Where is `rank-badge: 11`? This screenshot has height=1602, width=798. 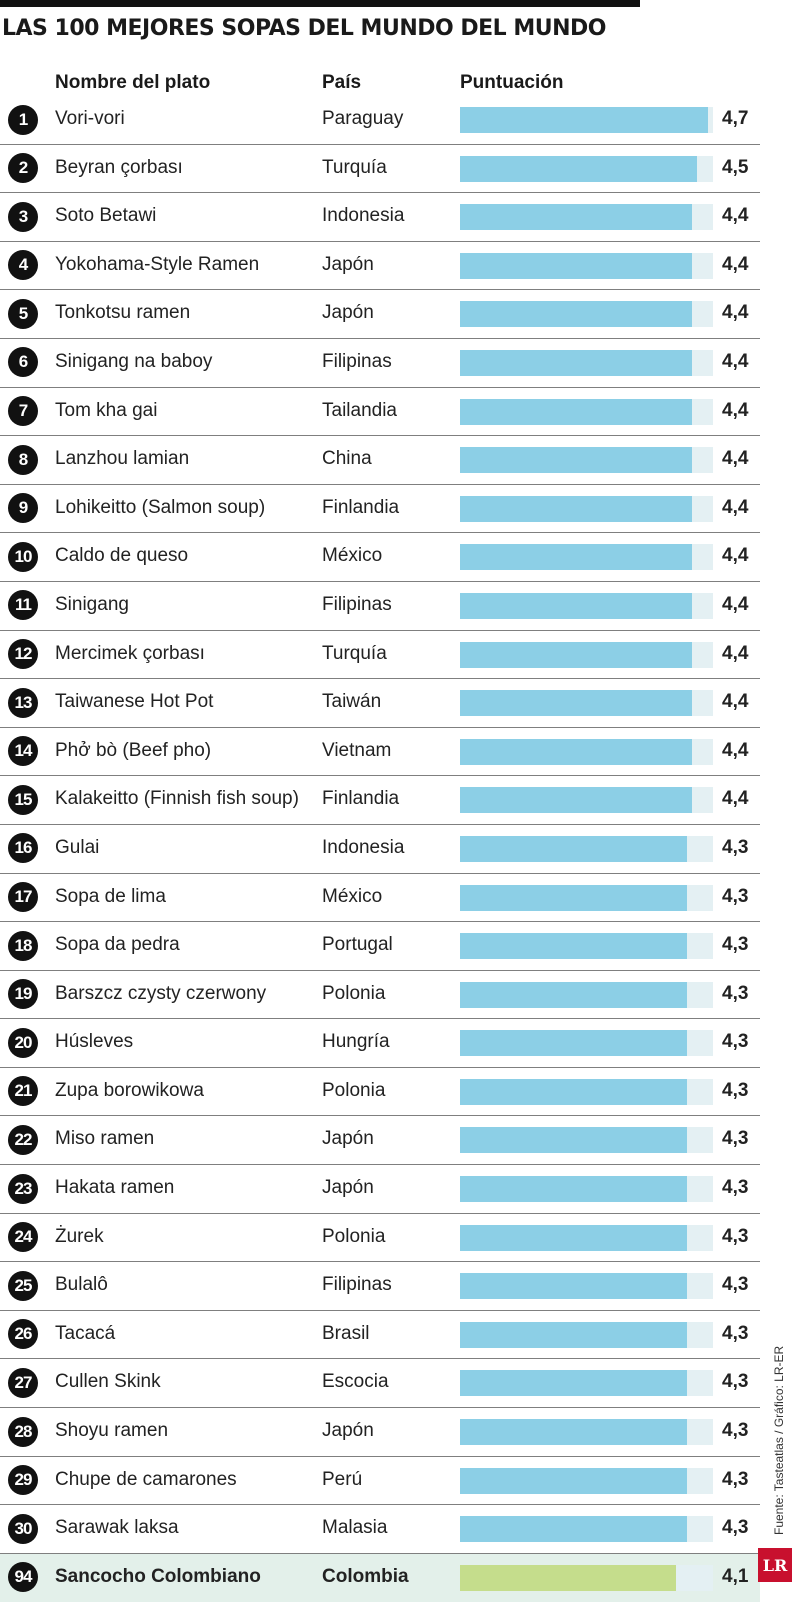
rank-badge: 11 is located at coordinates (23, 605).